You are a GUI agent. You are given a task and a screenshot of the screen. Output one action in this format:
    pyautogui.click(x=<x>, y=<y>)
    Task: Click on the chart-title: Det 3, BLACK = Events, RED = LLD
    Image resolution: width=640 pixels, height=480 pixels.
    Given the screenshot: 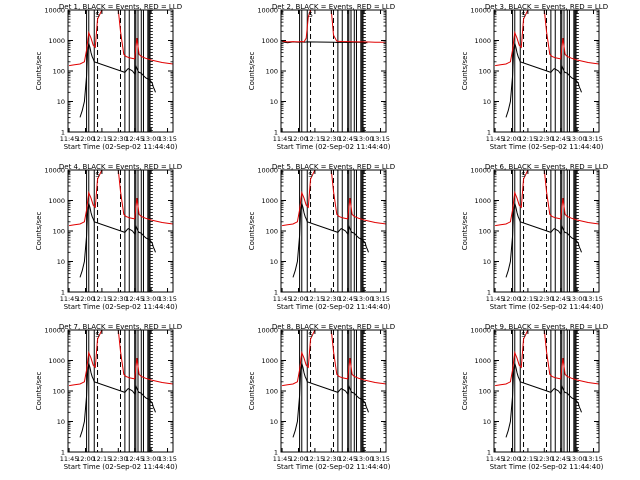 What is the action you would take?
    pyautogui.click(x=546, y=7)
    